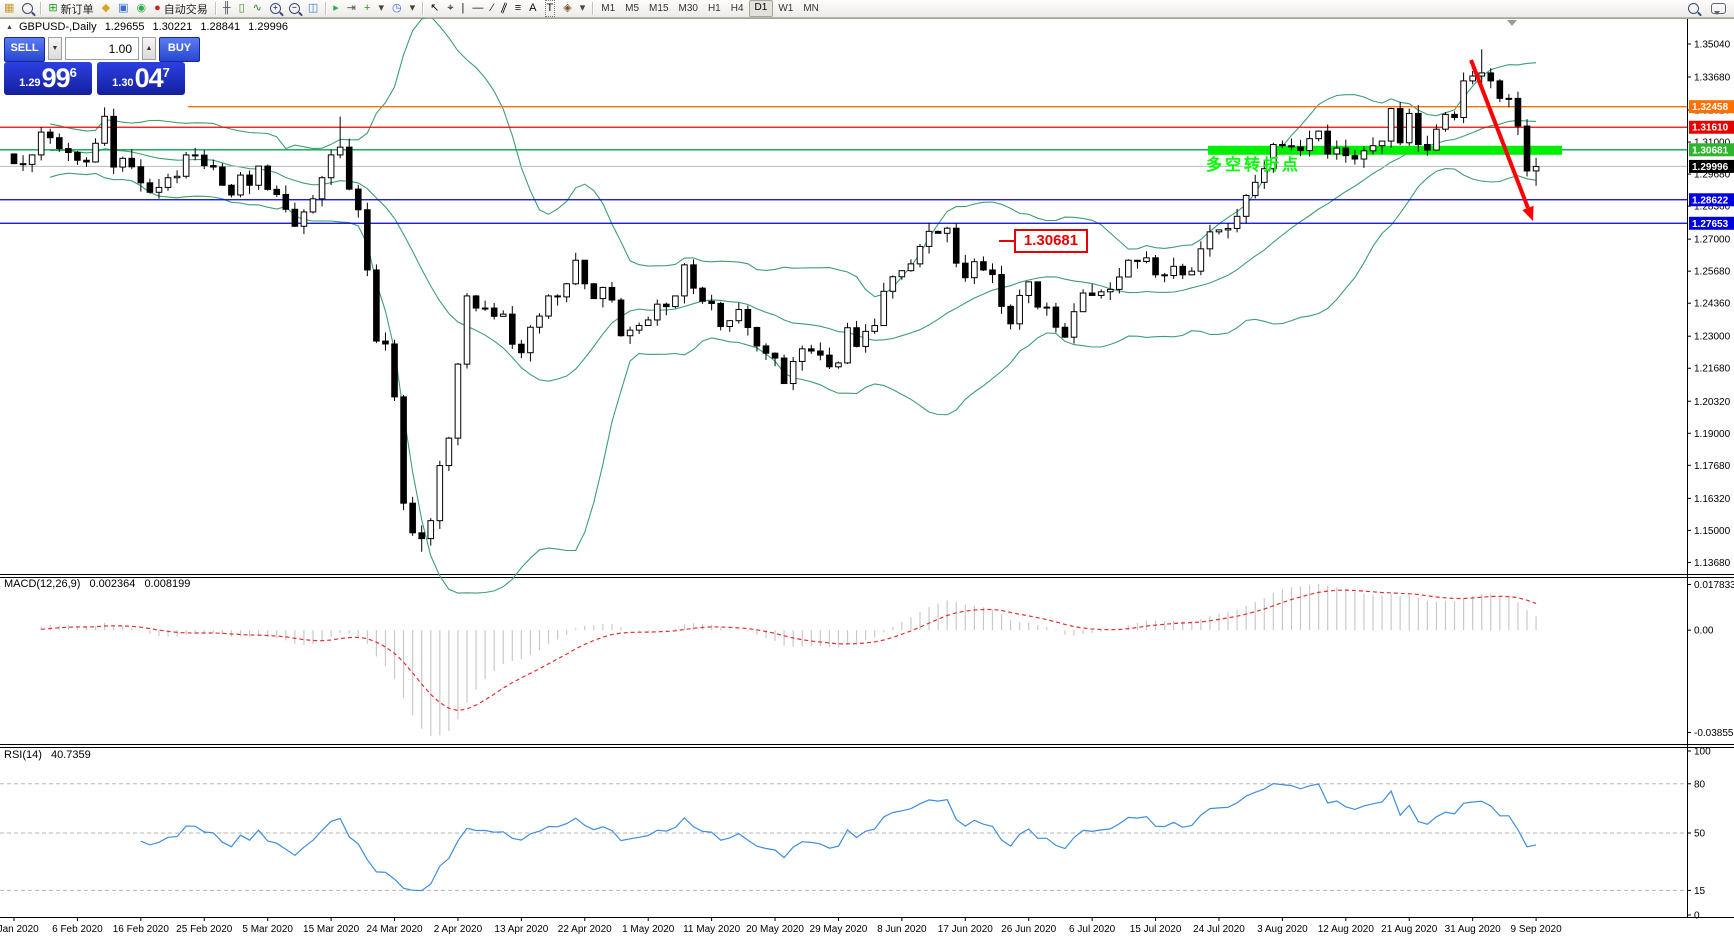 The height and width of the screenshot is (943, 1734). Describe the element at coordinates (811, 8) in the screenshot. I see `timeframe-mn-button: MN` at that location.